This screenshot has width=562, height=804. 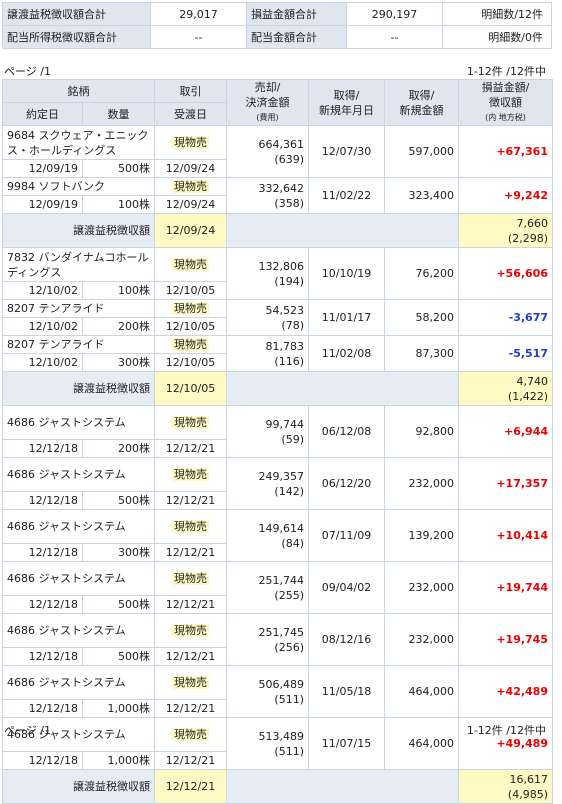 I want to click on summary-label: 譲渡益税徴収額合計, so click(x=76, y=14).